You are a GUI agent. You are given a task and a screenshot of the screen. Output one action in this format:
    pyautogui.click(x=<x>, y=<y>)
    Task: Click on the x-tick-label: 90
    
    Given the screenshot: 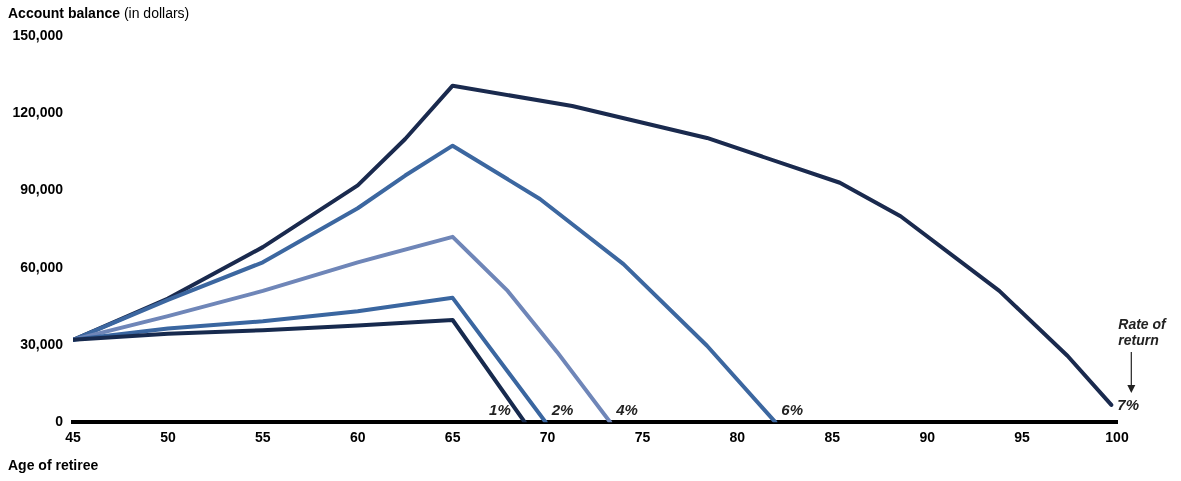 What is the action you would take?
    pyautogui.click(x=927, y=437)
    